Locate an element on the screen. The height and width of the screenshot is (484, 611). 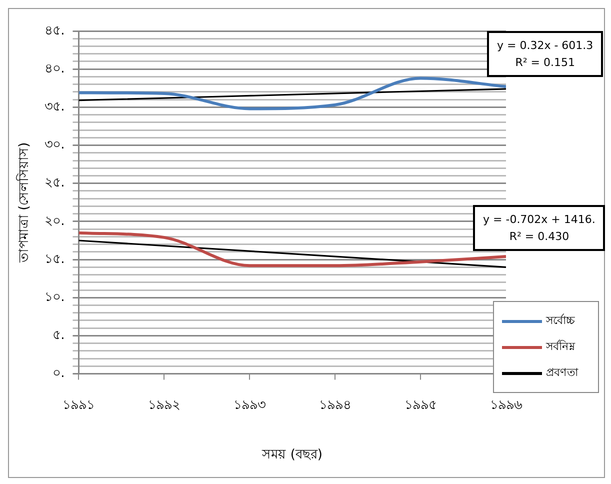
text: R² = 0.151 is located at coordinates (545, 63).